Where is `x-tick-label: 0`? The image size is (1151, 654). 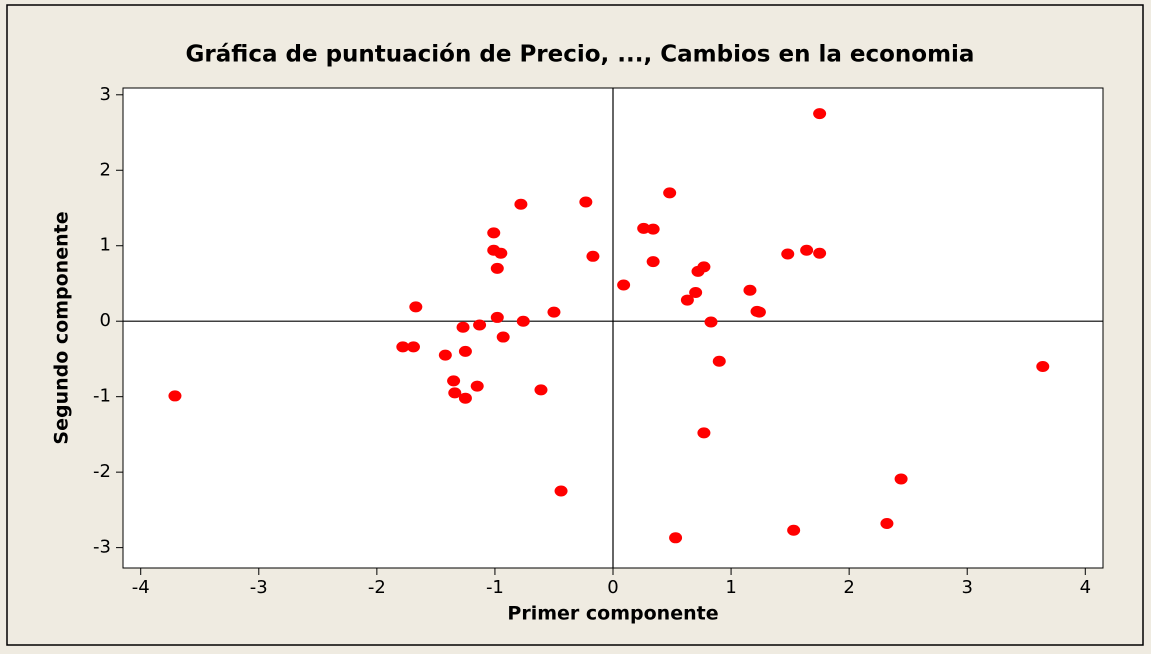 x-tick-label: 0 is located at coordinates (612, 587).